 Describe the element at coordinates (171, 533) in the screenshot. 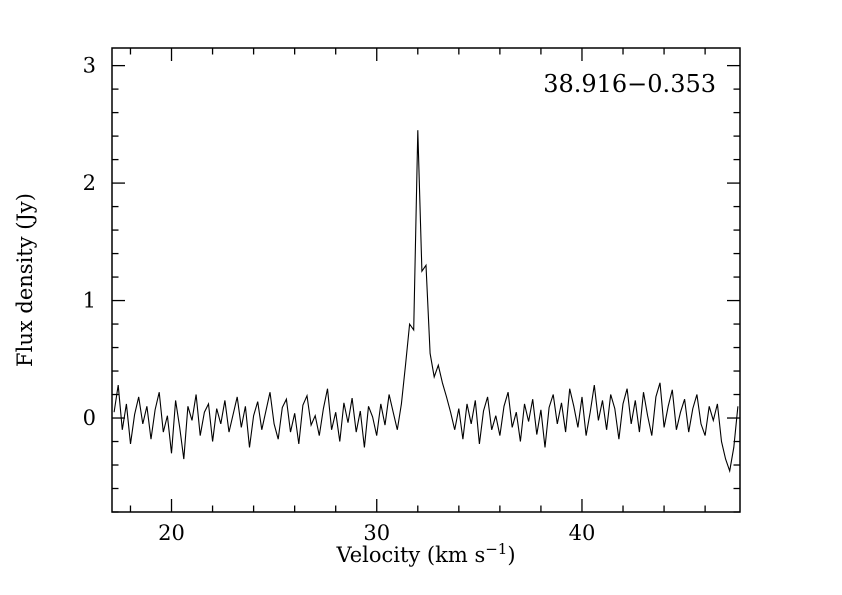

I see `x-tick-label: 20` at that location.